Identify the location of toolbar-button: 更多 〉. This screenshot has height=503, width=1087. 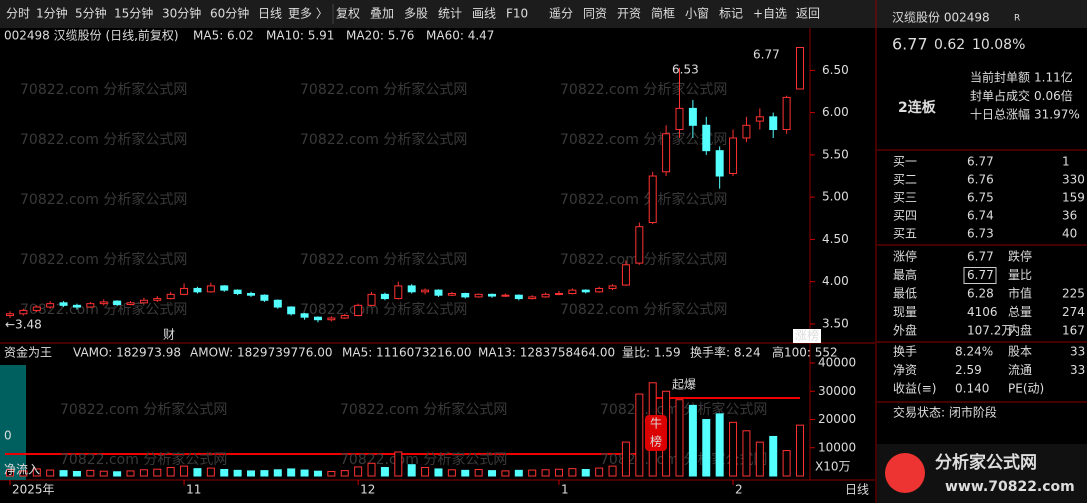
(308, 14).